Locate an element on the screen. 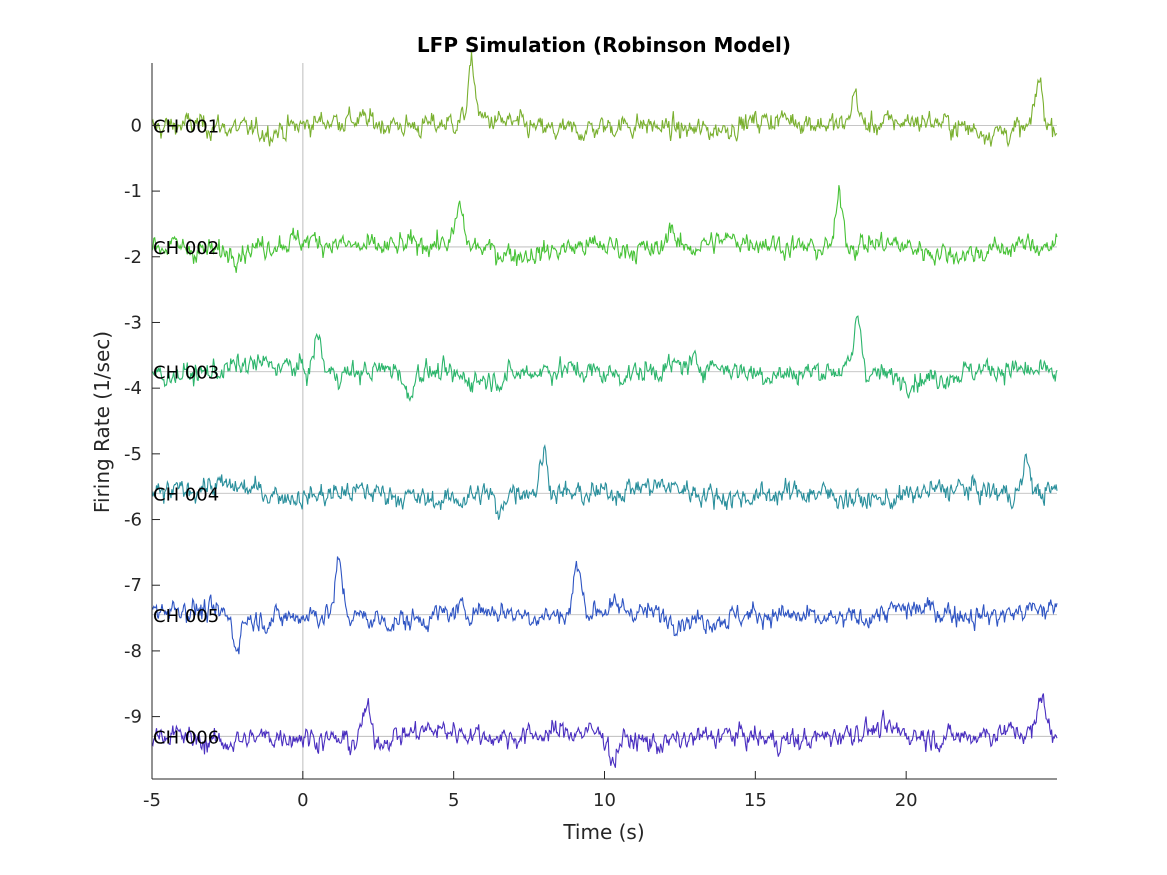 The height and width of the screenshot is (875, 1167). y-tick-label: -7 is located at coordinates (133, 585).